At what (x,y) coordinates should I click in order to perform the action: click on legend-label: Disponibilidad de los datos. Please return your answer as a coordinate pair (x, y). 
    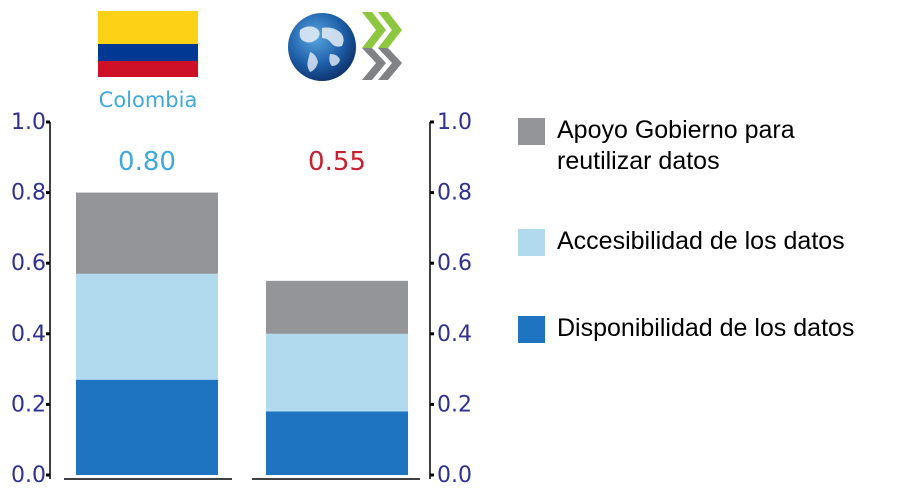
    Looking at the image, I should click on (705, 328).